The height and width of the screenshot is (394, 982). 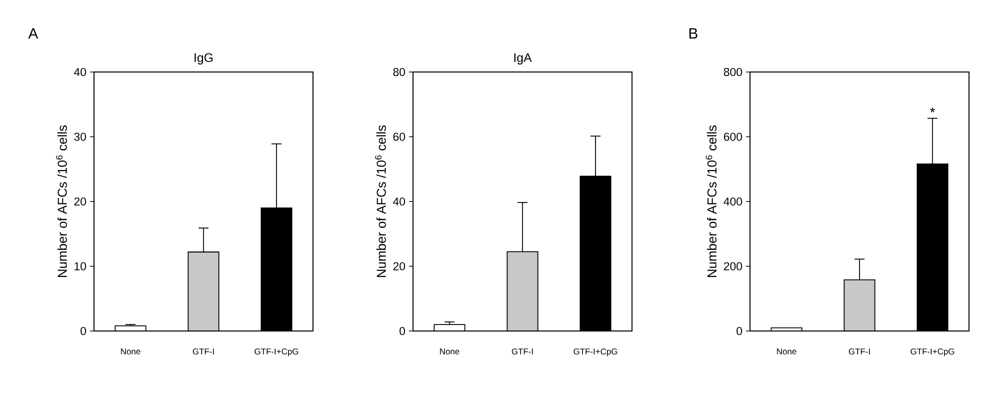 I want to click on y-tick-label: 60, so click(x=399, y=136).